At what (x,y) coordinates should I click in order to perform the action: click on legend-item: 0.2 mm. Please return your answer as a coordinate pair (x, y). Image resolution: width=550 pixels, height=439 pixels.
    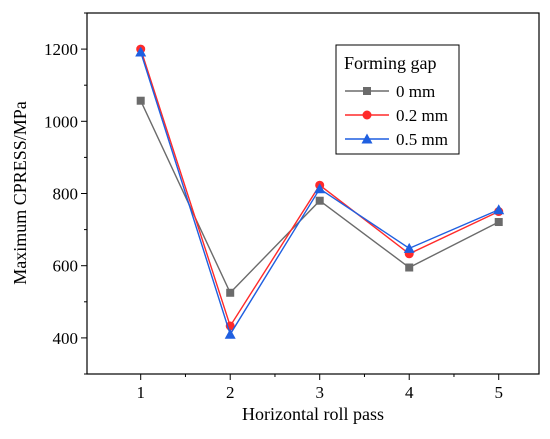
    Looking at the image, I should click on (396, 115).